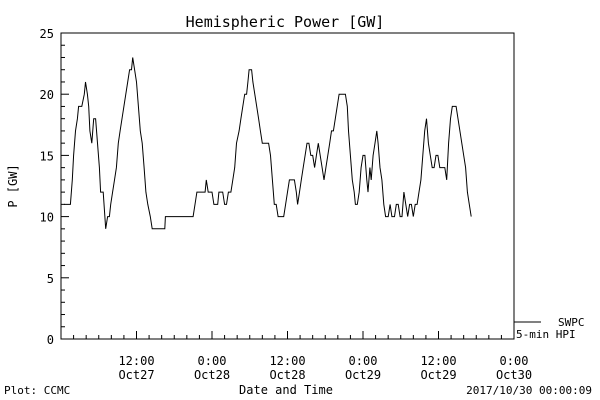 The width and height of the screenshot is (600, 400). Describe the element at coordinates (54, 187) in the screenshot. I see `y-axis: 0 5 10 15 20 25` at that location.